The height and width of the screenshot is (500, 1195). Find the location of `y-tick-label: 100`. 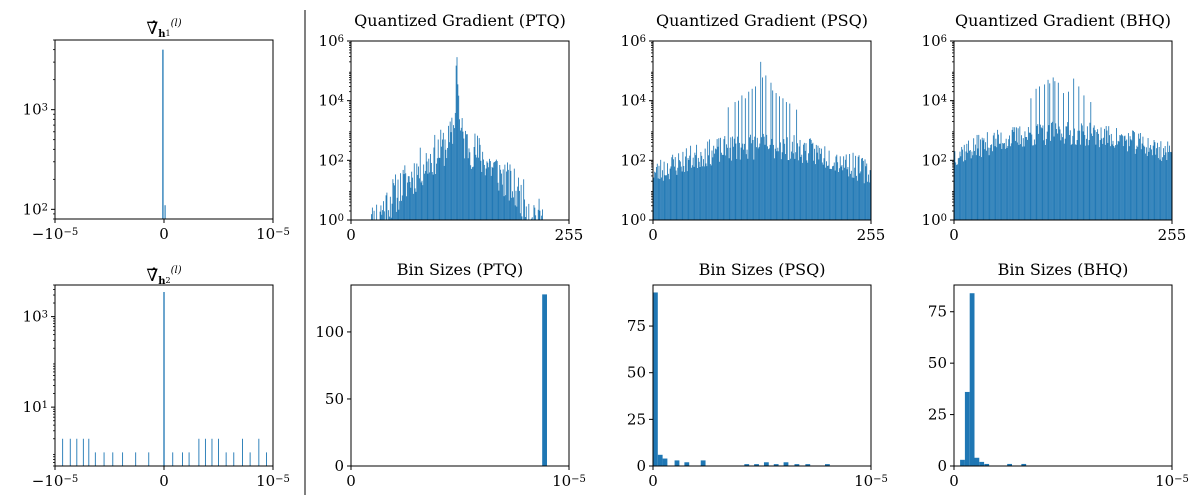

y-tick-label: 100 is located at coordinates (331, 220).